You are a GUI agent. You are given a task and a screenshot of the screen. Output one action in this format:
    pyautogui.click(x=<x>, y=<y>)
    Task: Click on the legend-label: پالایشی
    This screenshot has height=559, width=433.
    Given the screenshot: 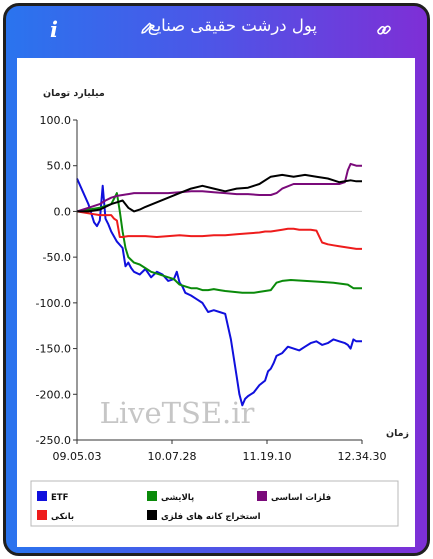 What is the action you would take?
    pyautogui.click(x=177, y=498)
    